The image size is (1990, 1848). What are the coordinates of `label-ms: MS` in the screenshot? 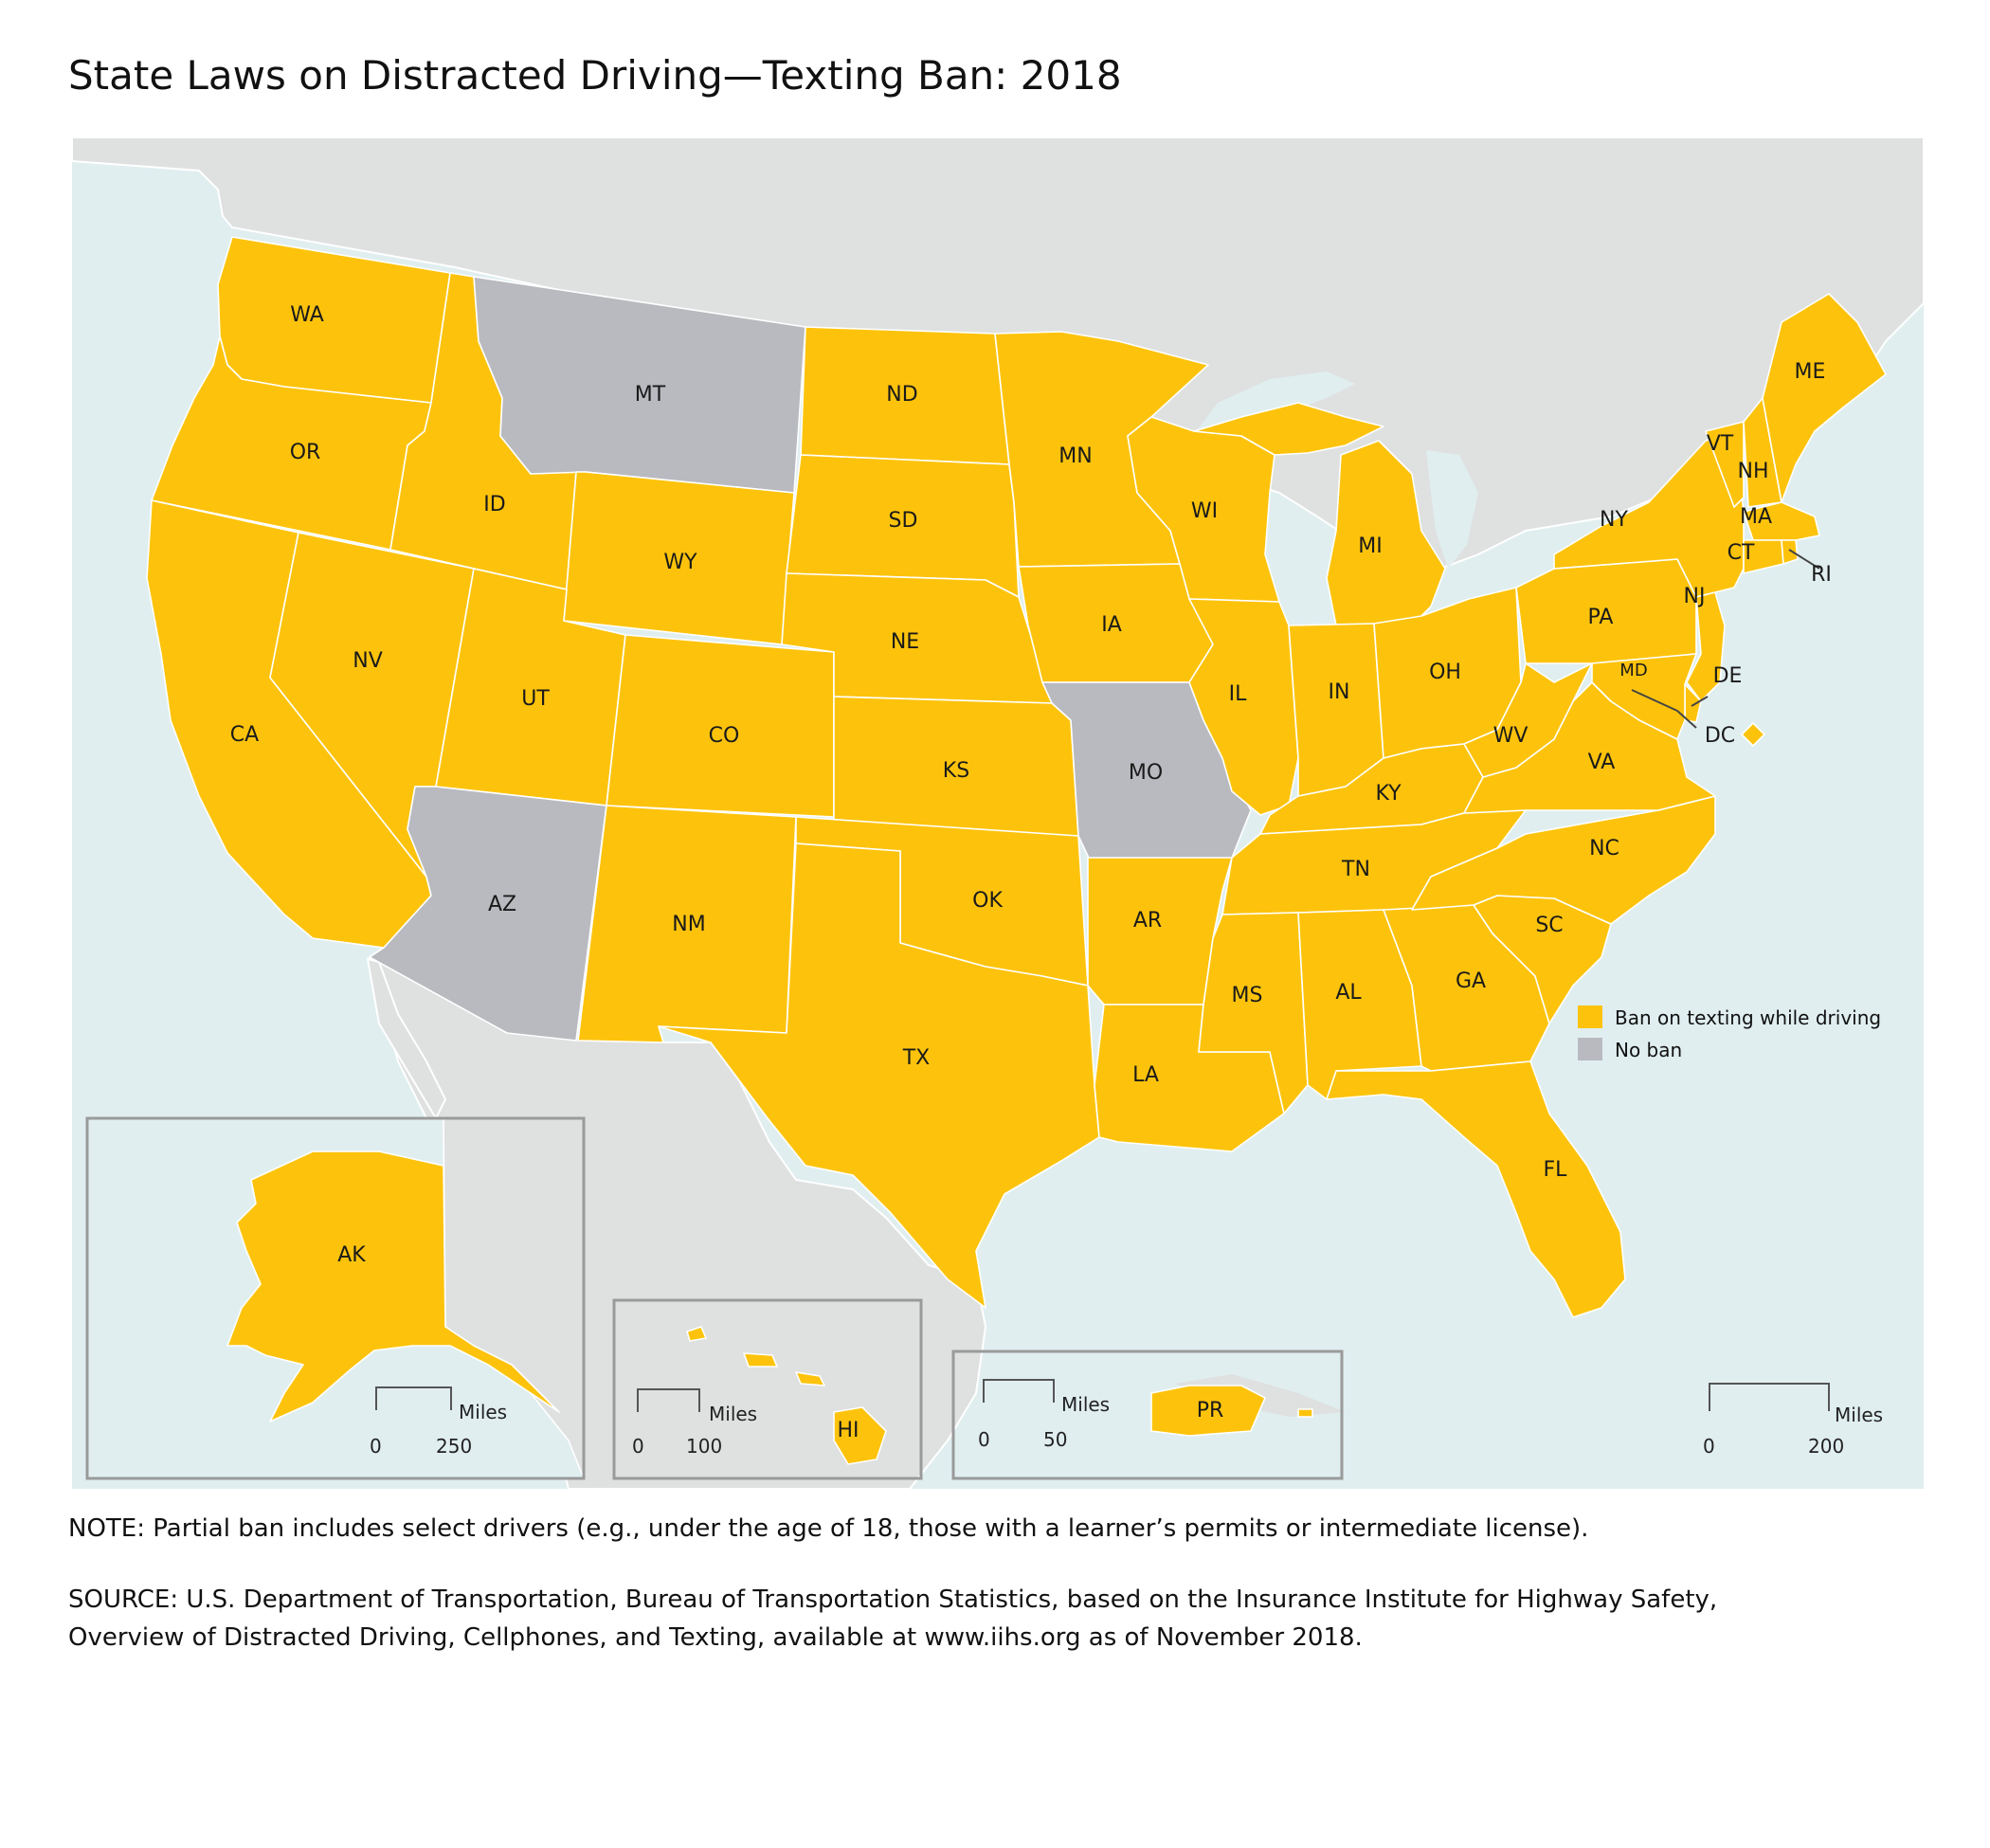 It's located at (1247, 996).